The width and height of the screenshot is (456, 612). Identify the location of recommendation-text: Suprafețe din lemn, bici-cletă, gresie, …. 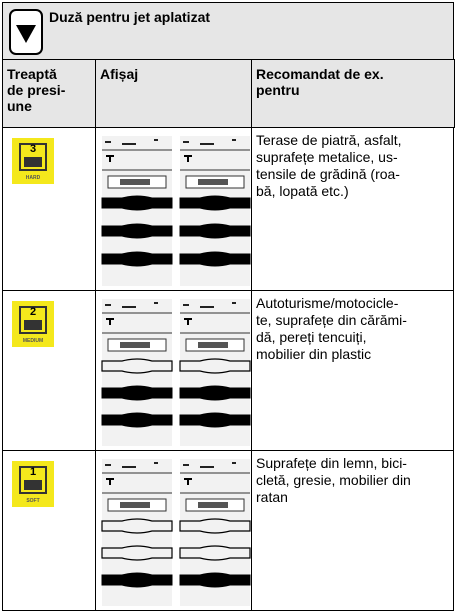
(333, 480).